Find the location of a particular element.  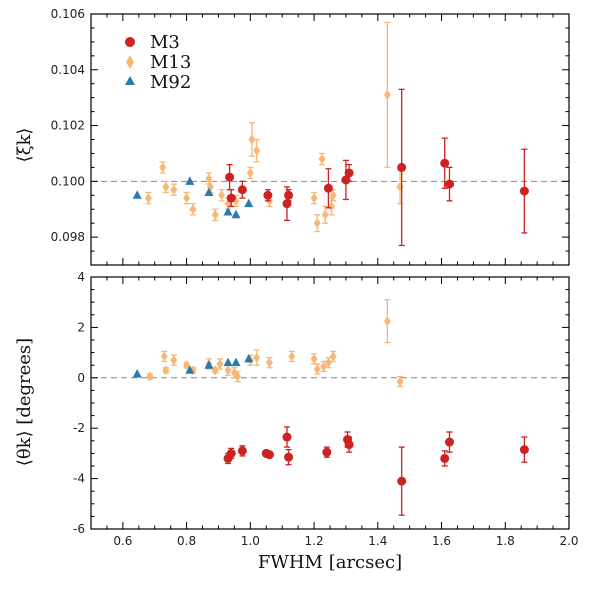

legend-label-m92: M92 is located at coordinates (170, 82).